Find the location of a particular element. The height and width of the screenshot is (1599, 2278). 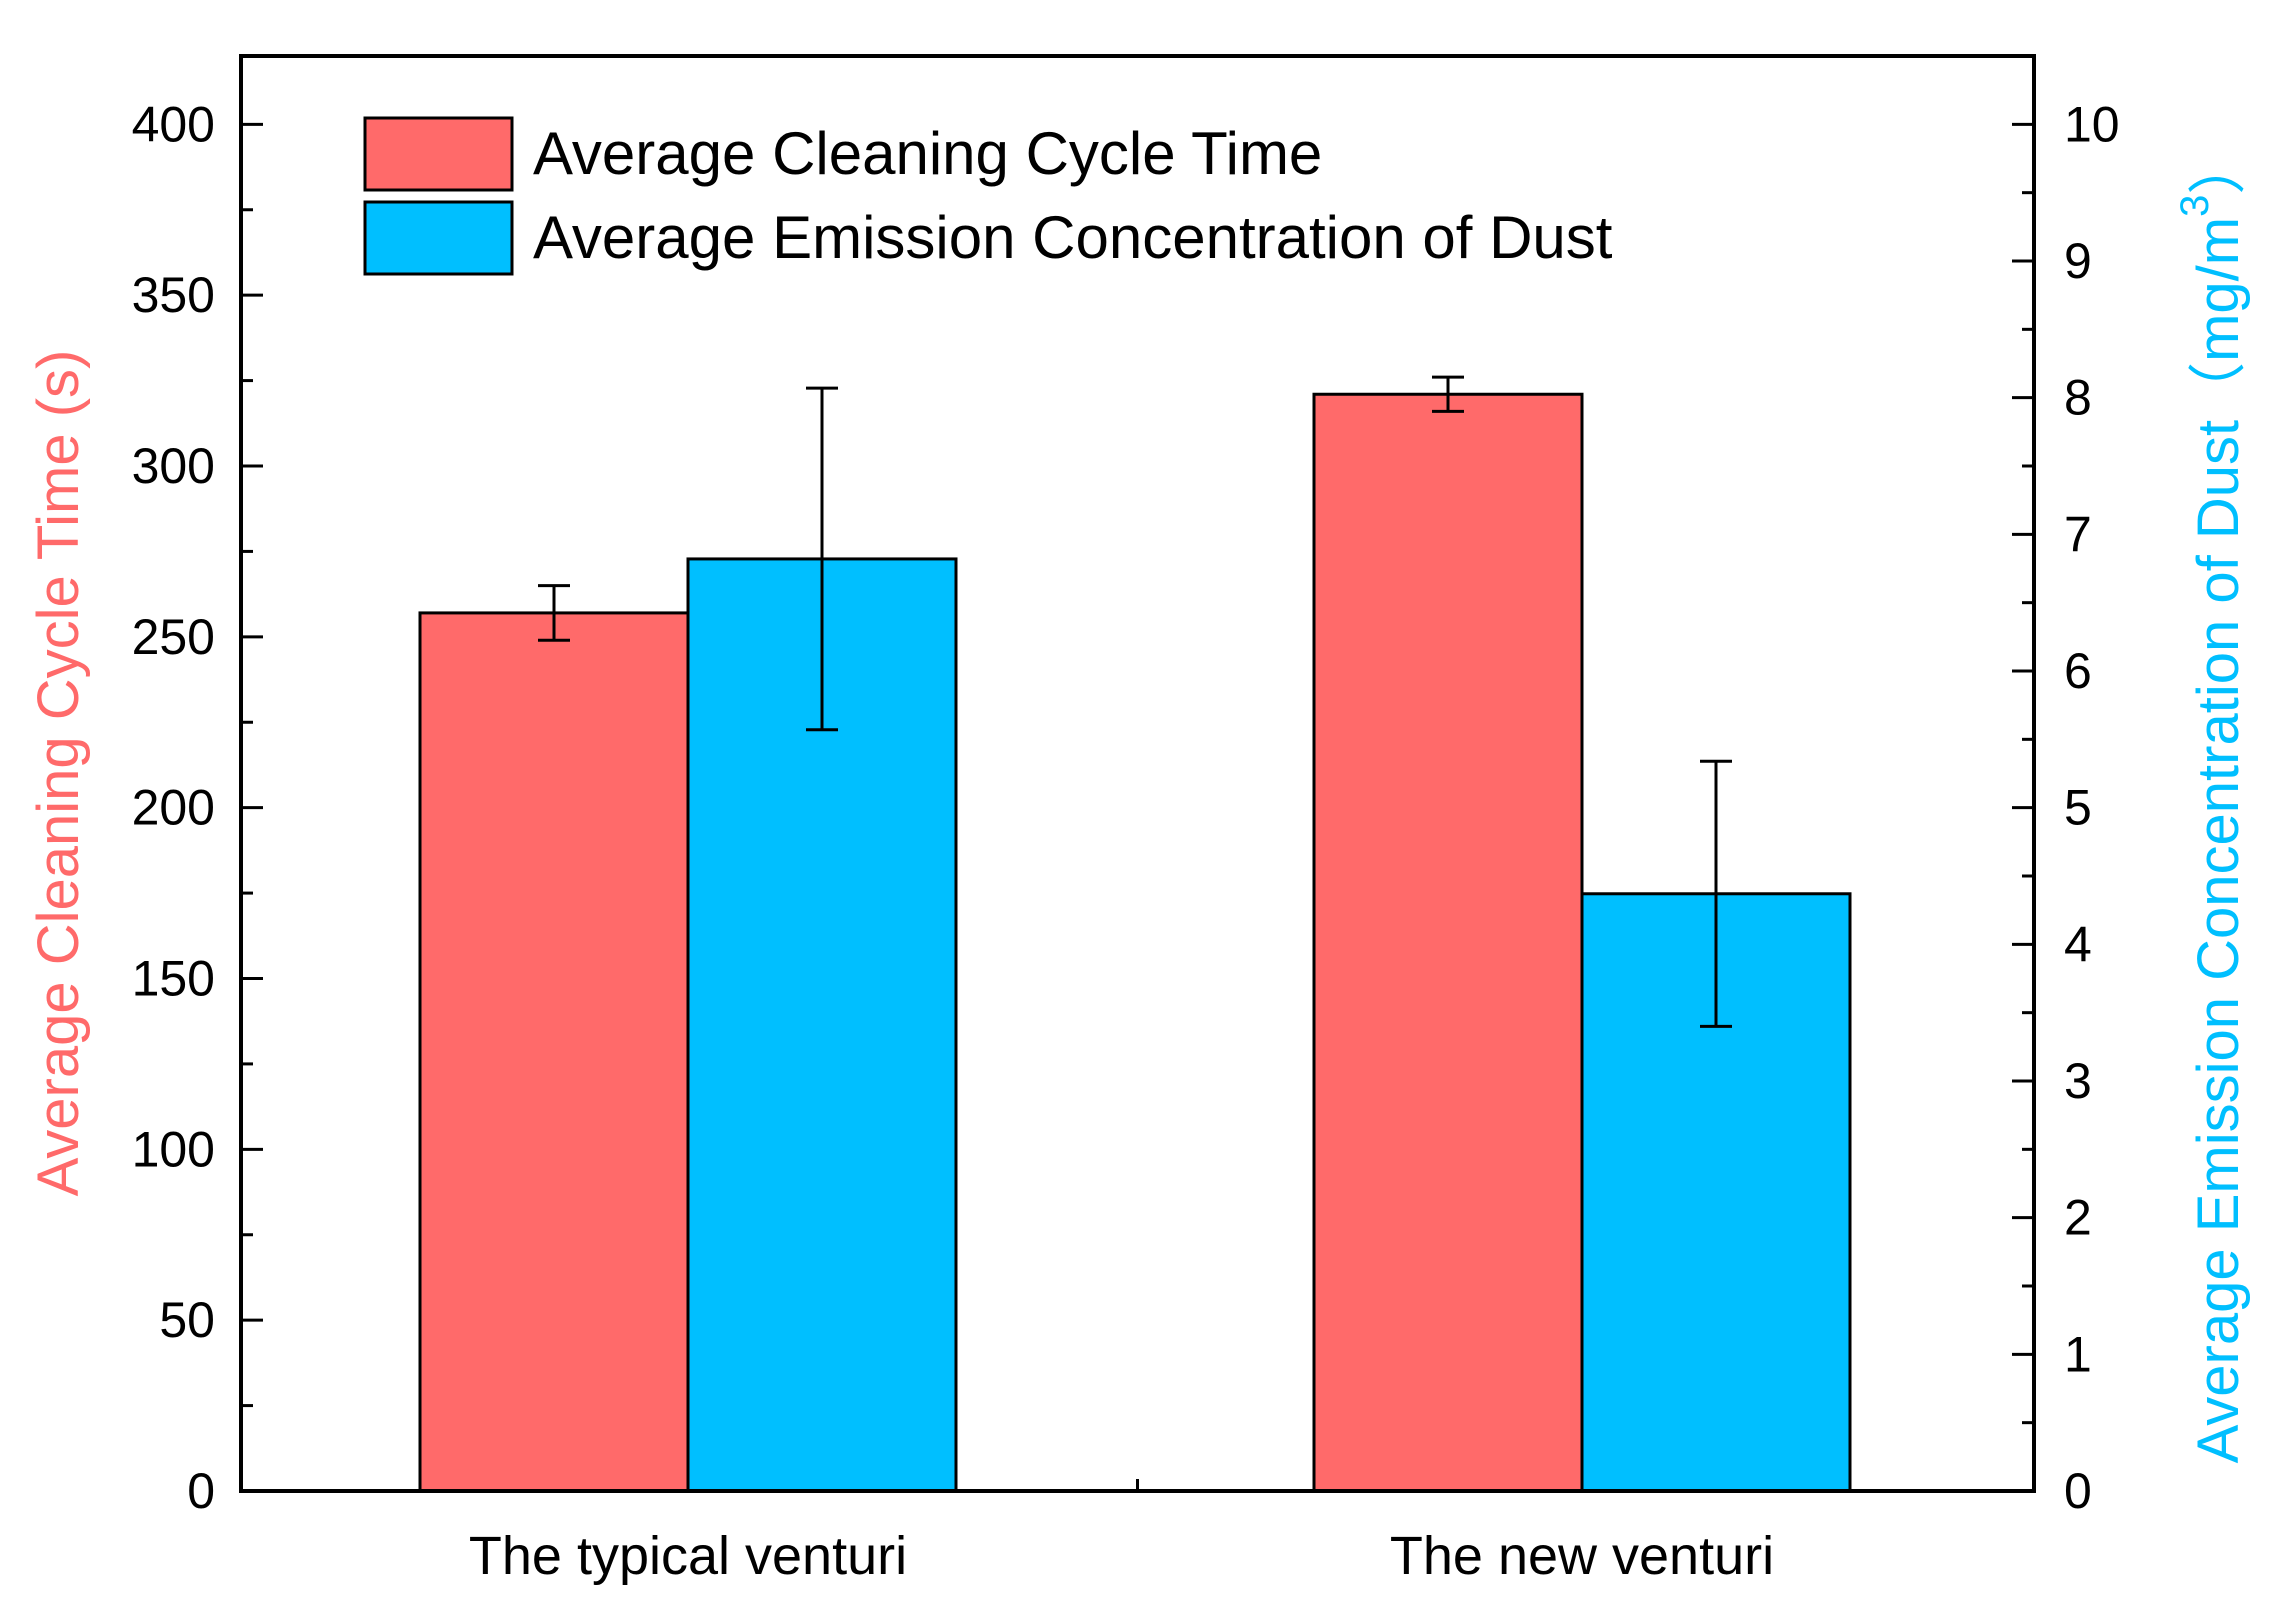

y-right-tick-label: 6 is located at coordinates (2078, 671).